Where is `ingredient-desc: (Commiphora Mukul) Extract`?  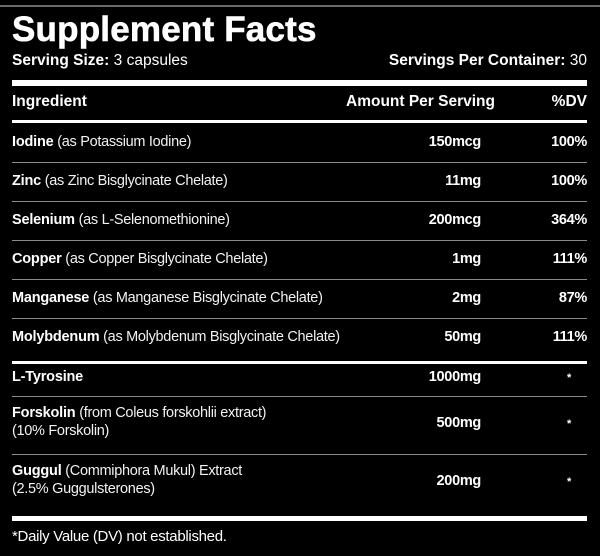
ingredient-desc: (Commiphora Mukul) Extract is located at coordinates (153, 471).